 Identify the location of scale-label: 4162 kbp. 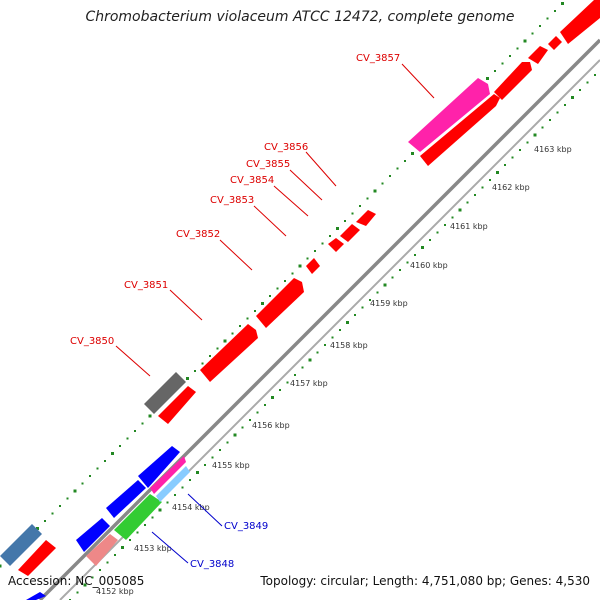
(511, 187).